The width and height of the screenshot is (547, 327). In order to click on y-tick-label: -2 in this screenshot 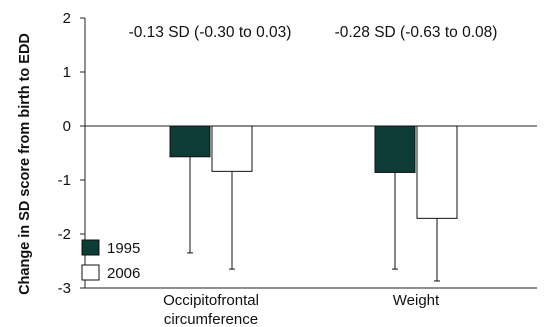, I will do `click(64, 234)`.